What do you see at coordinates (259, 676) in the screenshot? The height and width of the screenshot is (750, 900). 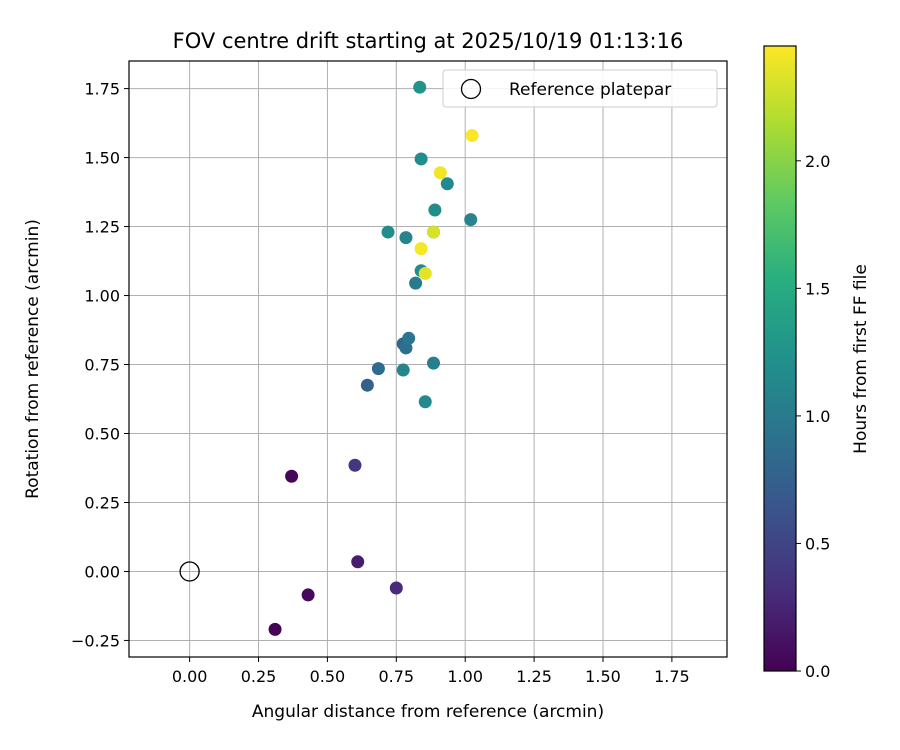 I see `x-tick-label: 0.25` at bounding box center [259, 676].